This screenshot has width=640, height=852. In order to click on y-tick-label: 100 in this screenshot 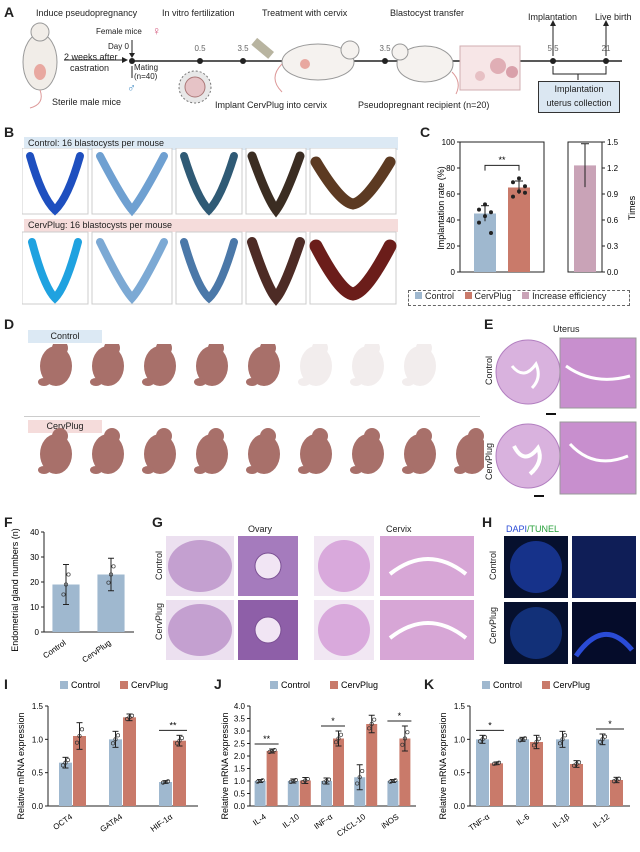, I will do `click(449, 142)`.